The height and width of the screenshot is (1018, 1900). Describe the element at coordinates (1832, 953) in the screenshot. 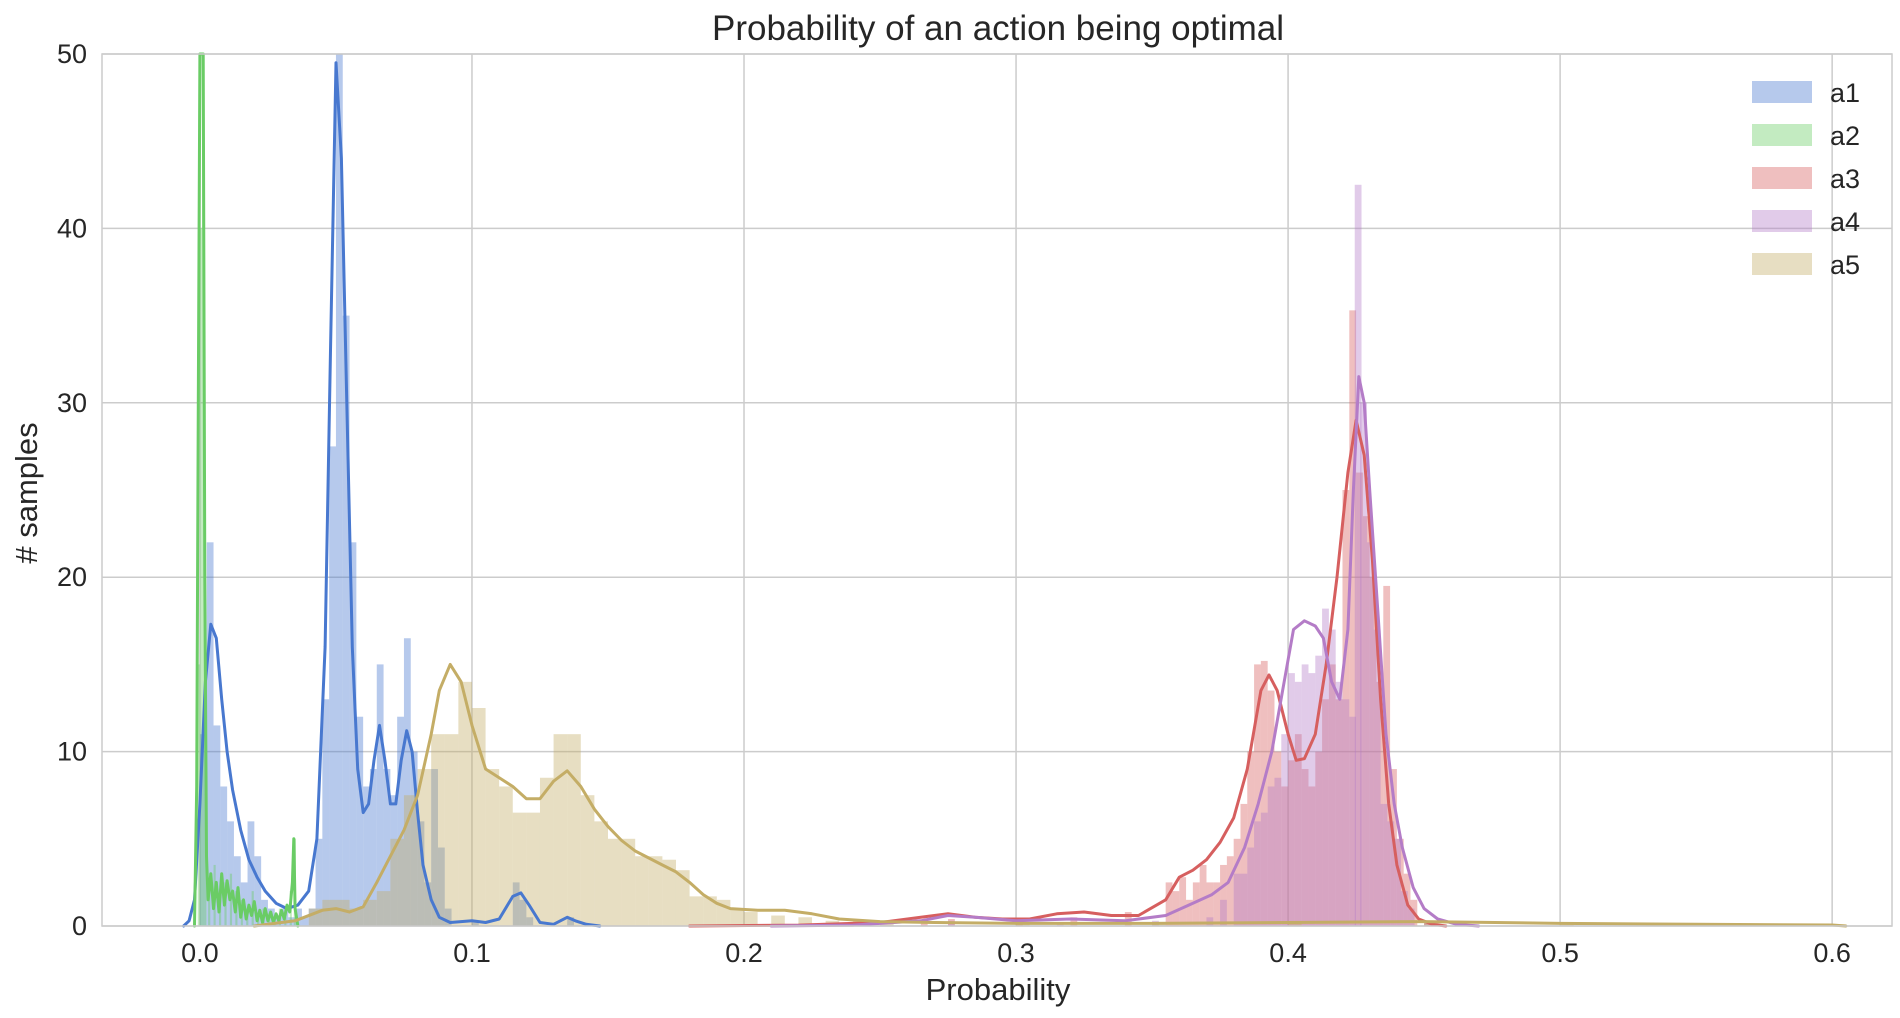

I see `x-tick-label: 0.6` at that location.